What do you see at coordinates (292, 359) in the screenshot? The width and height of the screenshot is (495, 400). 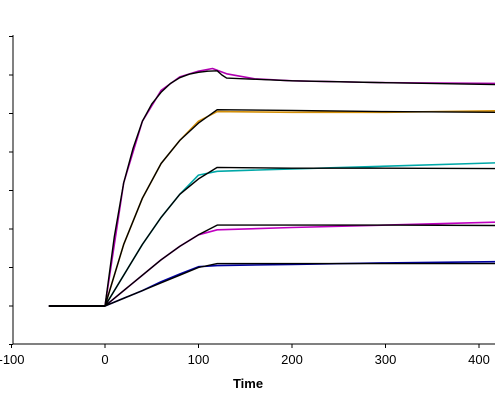 I see `x-tick-label-3: 200` at bounding box center [292, 359].